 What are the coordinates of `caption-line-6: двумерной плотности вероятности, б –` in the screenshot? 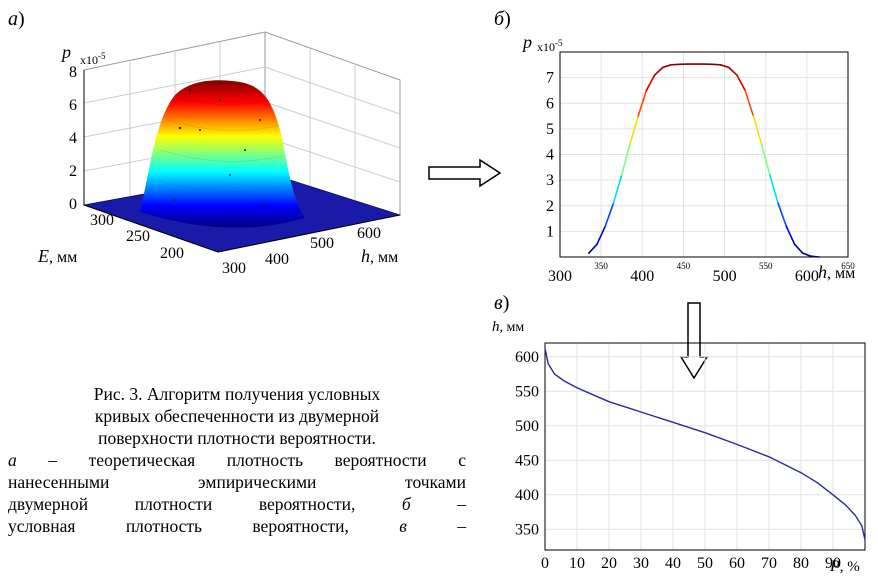 It's located at (237, 504).